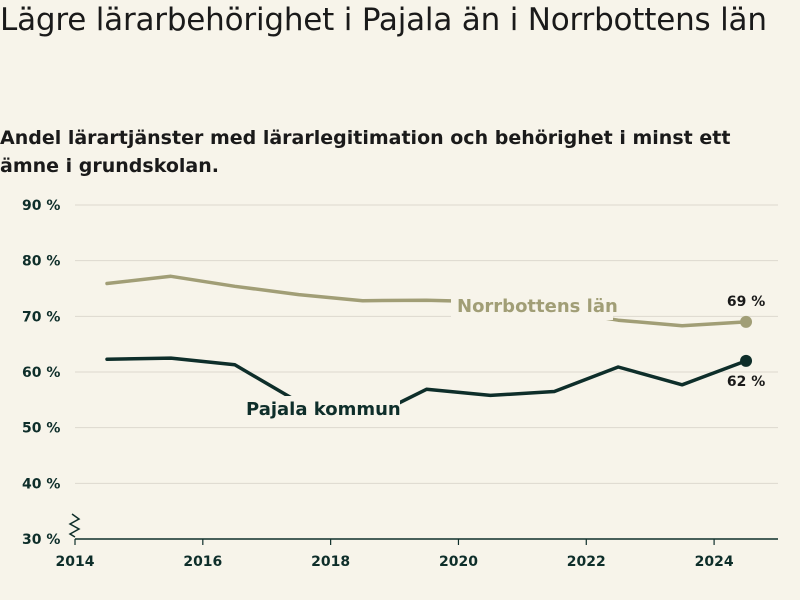 The image size is (800, 600). What do you see at coordinates (417, 554) in the screenshot?
I see `x-axis: 2014 2016 2018 2020 2022 2024` at bounding box center [417, 554].